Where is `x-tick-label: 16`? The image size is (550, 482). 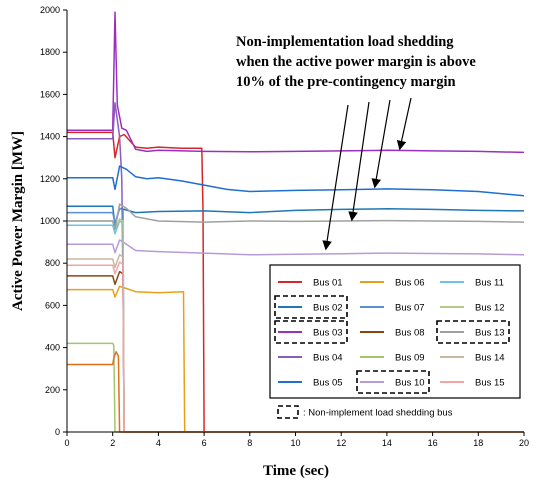
x-tick-label: 16 is located at coordinates (433, 443).